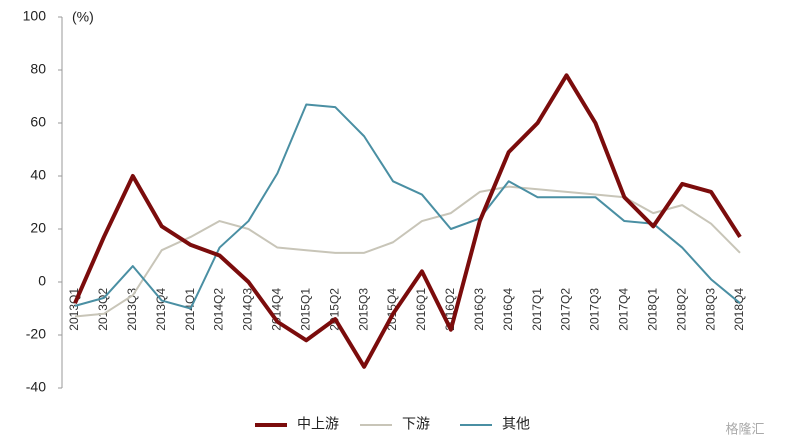  What do you see at coordinates (710, 309) in the screenshot?
I see `x-tick-label: 2018Q3` at bounding box center [710, 309].